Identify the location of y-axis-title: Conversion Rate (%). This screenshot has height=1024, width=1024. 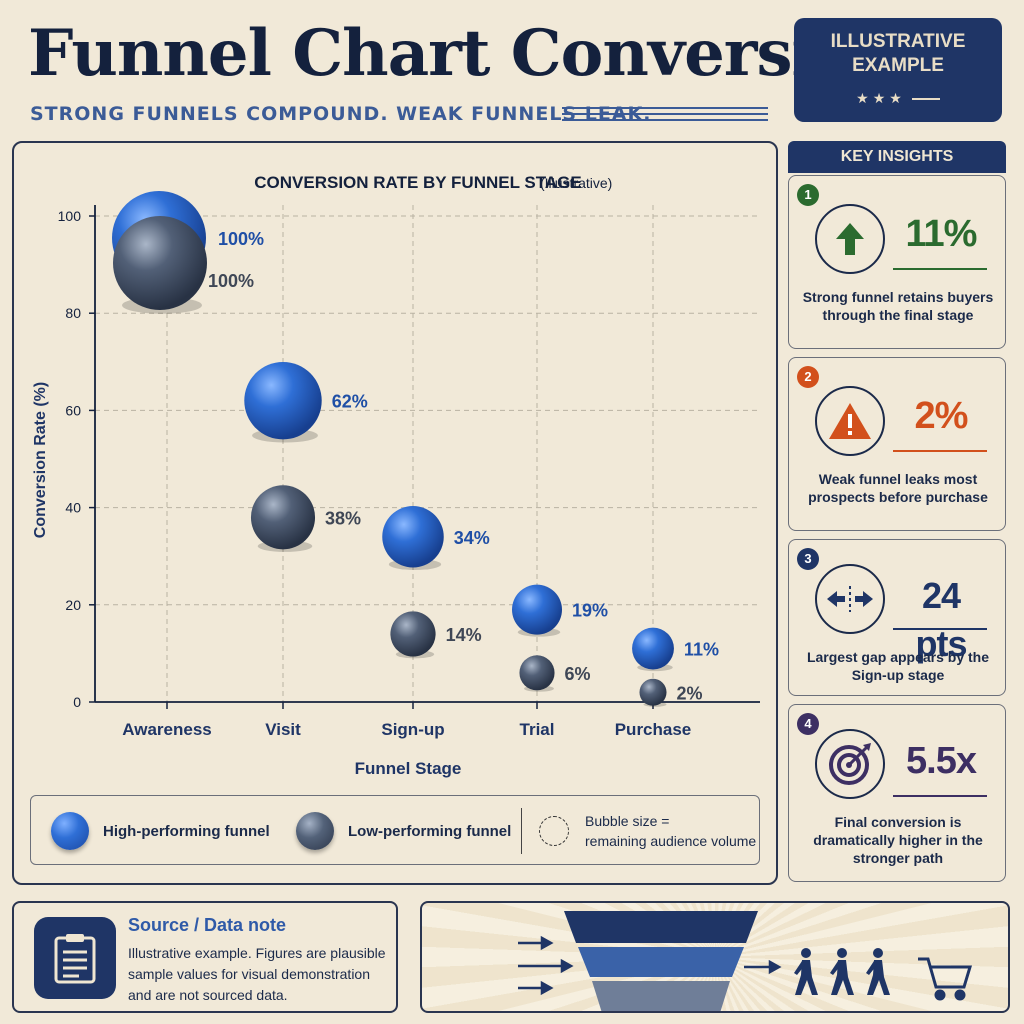
(40, 460).